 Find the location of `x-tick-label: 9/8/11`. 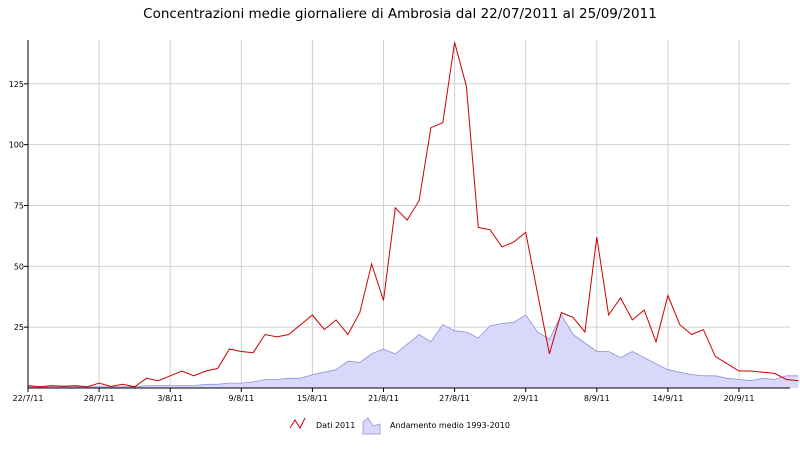

x-tick-label: 9/8/11 is located at coordinates (241, 398).